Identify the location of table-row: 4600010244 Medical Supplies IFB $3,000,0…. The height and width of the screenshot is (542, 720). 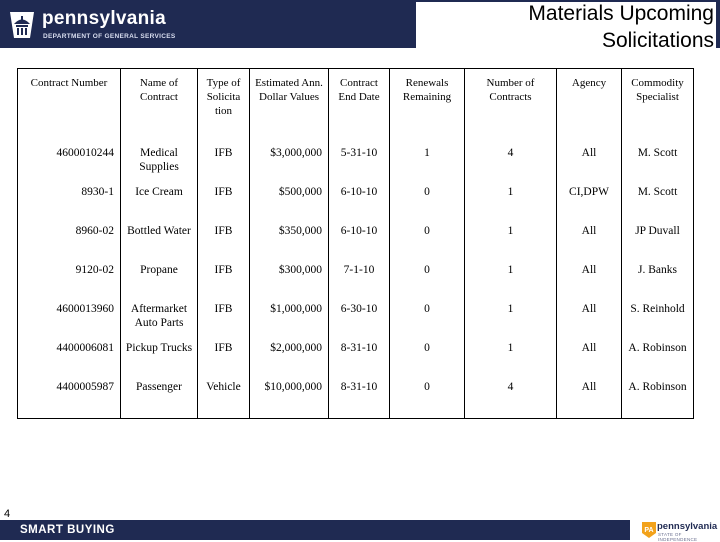
(355, 160).